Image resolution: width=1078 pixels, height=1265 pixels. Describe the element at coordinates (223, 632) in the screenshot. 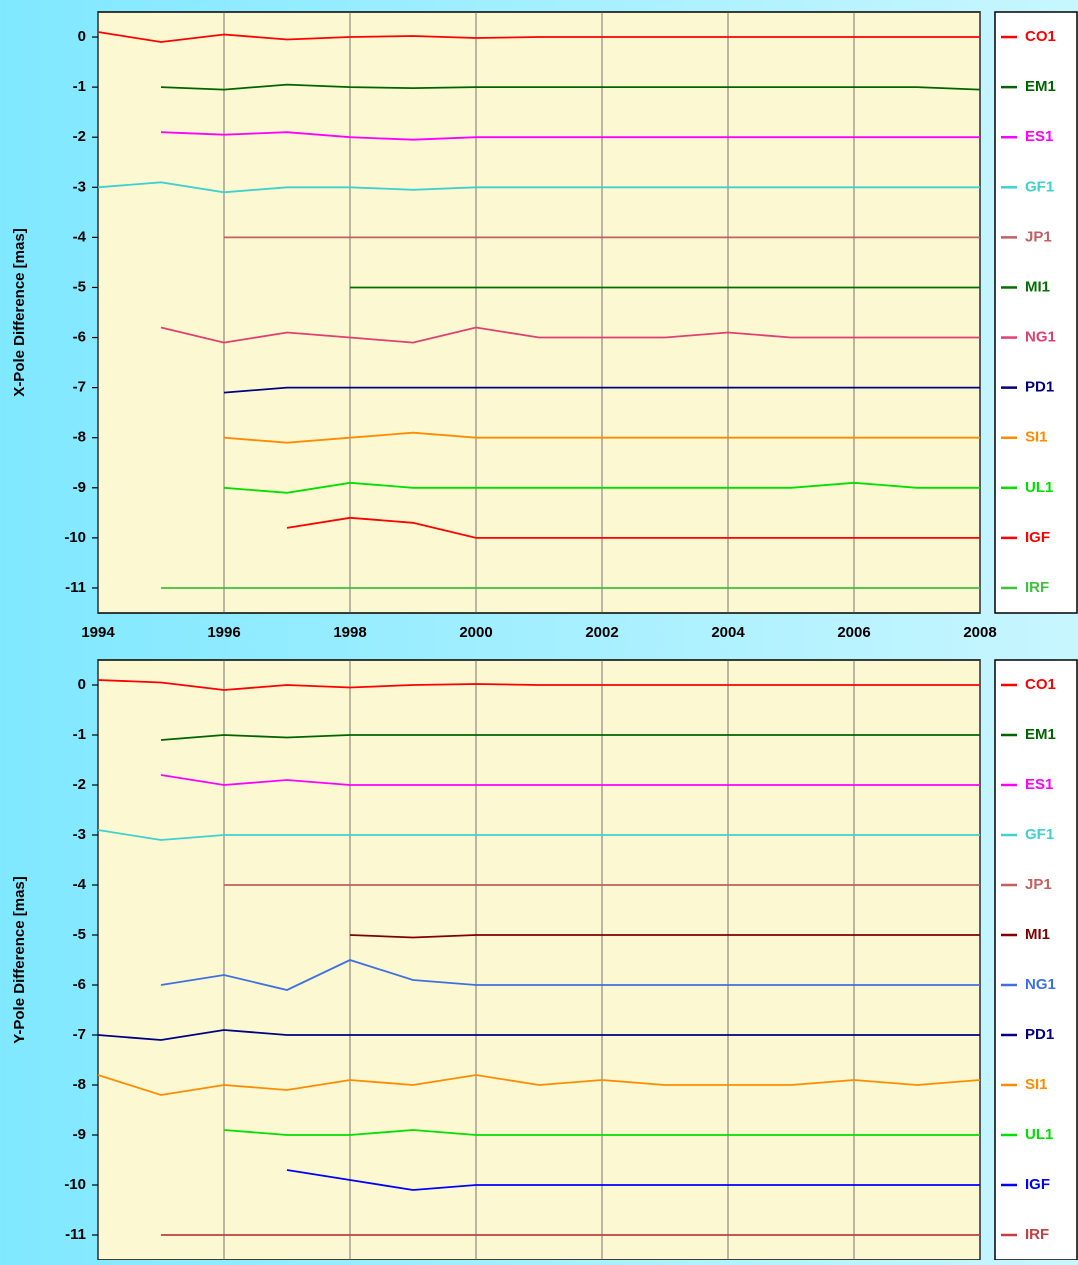

I see `x-tick-label: 1996` at that location.